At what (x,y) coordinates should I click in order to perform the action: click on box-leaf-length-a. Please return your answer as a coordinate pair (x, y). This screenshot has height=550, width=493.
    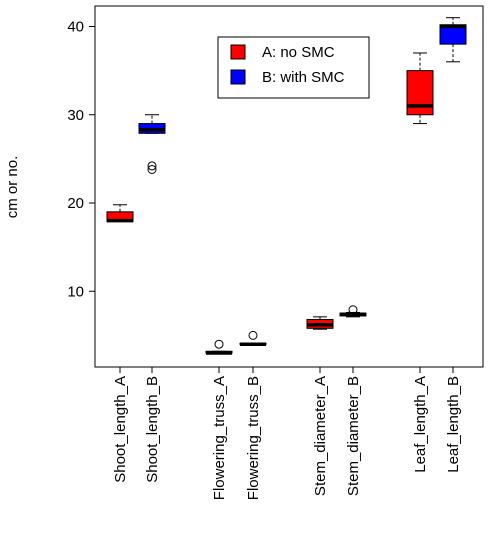
    Looking at the image, I should click on (420, 88).